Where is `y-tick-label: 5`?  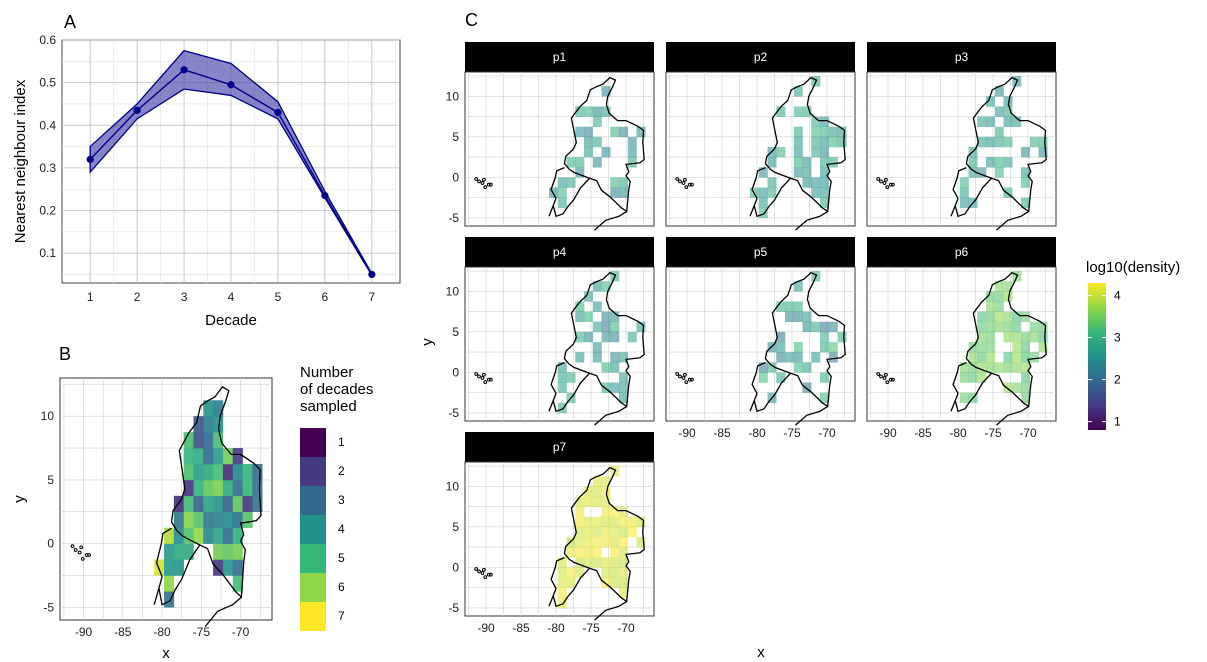
y-tick-label: 5 is located at coordinates (455, 527).